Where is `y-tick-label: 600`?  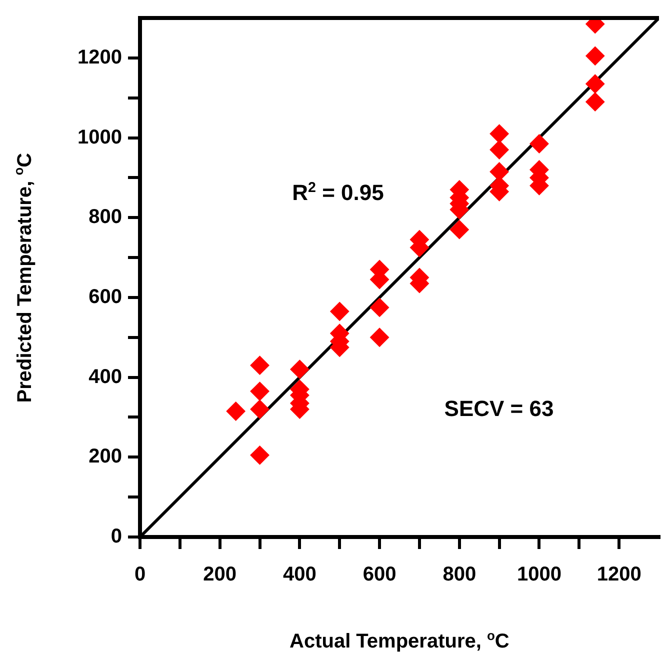 y-tick-label: 600 is located at coordinates (105, 297).